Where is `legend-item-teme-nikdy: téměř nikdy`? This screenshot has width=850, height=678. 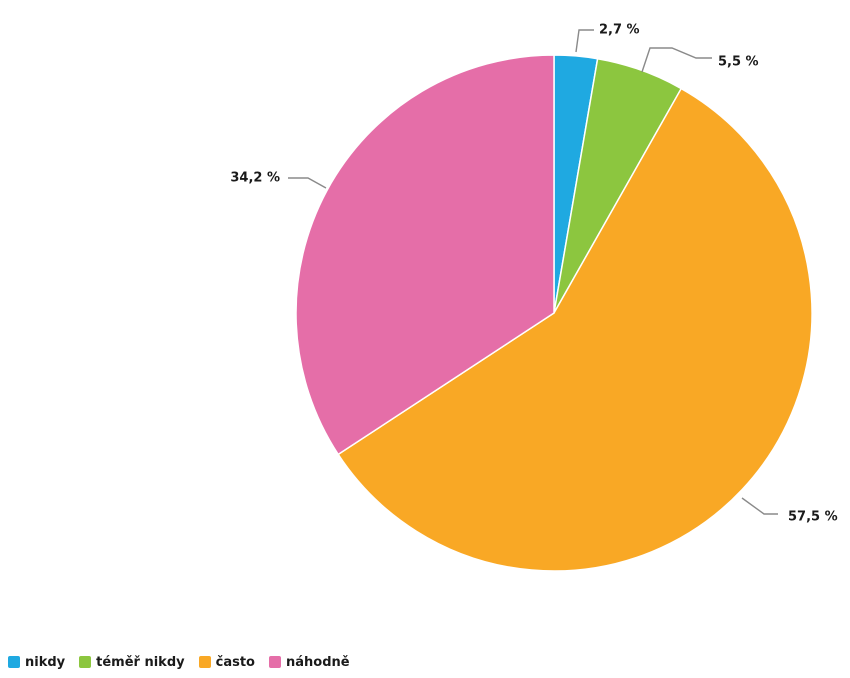 legend-item-teme-nikdy: téměř nikdy is located at coordinates (132, 662).